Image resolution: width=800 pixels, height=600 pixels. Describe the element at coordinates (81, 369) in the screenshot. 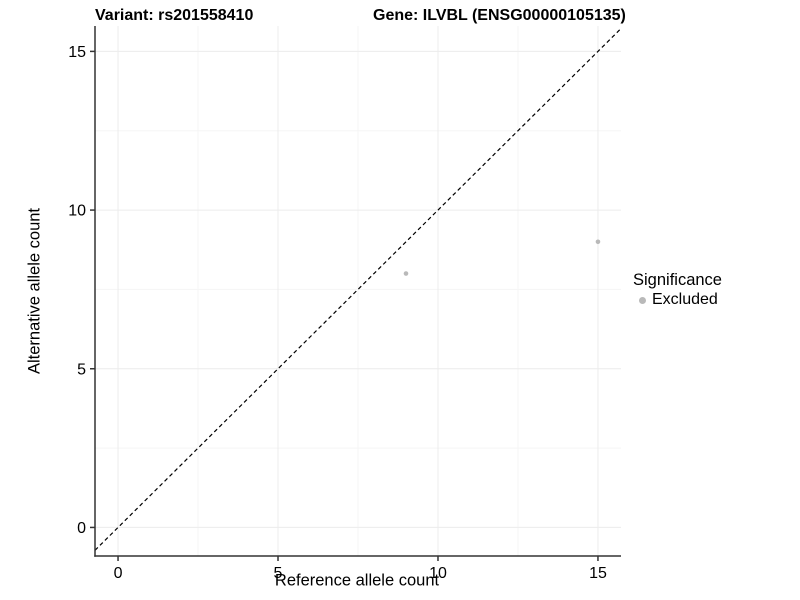

I see `y-tick-label: 5` at that location.